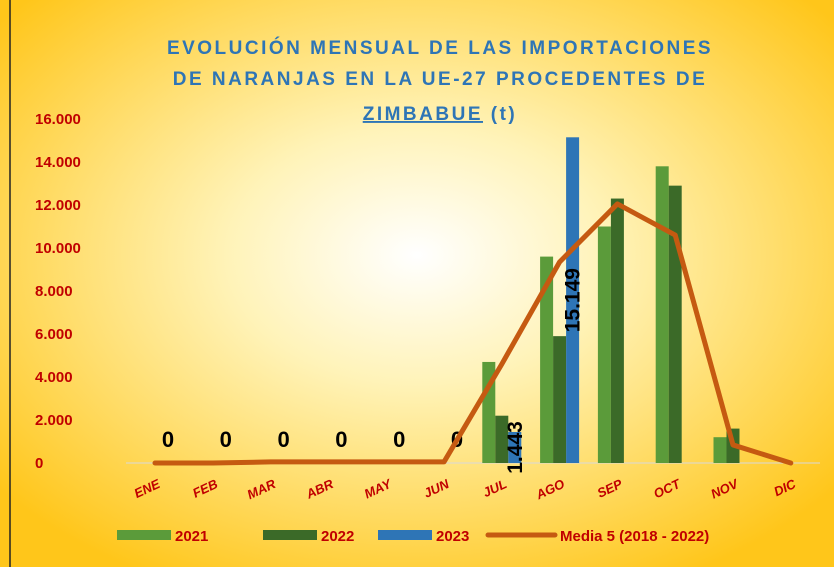 Image resolution: width=834 pixels, height=567 pixels. I want to click on y-tick-label: 10.000, so click(58, 248).